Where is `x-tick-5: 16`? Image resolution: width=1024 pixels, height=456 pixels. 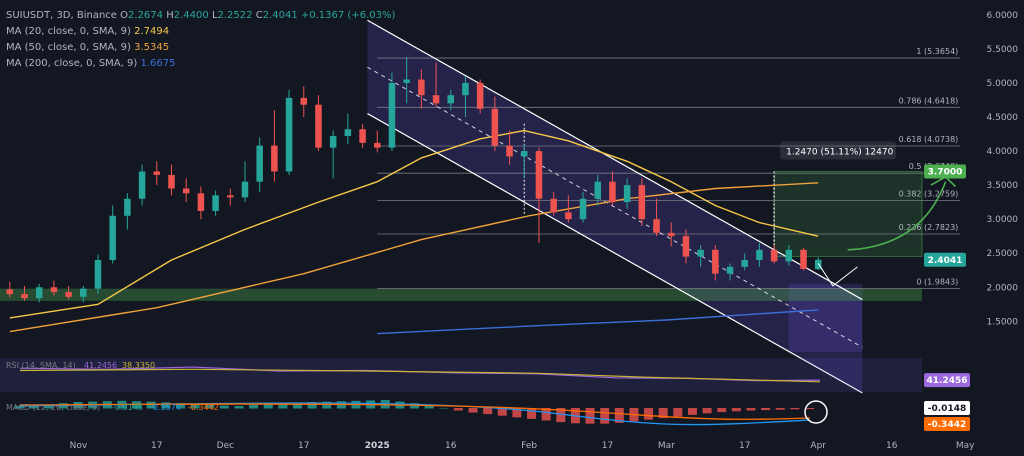
x-tick-5: 16 is located at coordinates (451, 446).